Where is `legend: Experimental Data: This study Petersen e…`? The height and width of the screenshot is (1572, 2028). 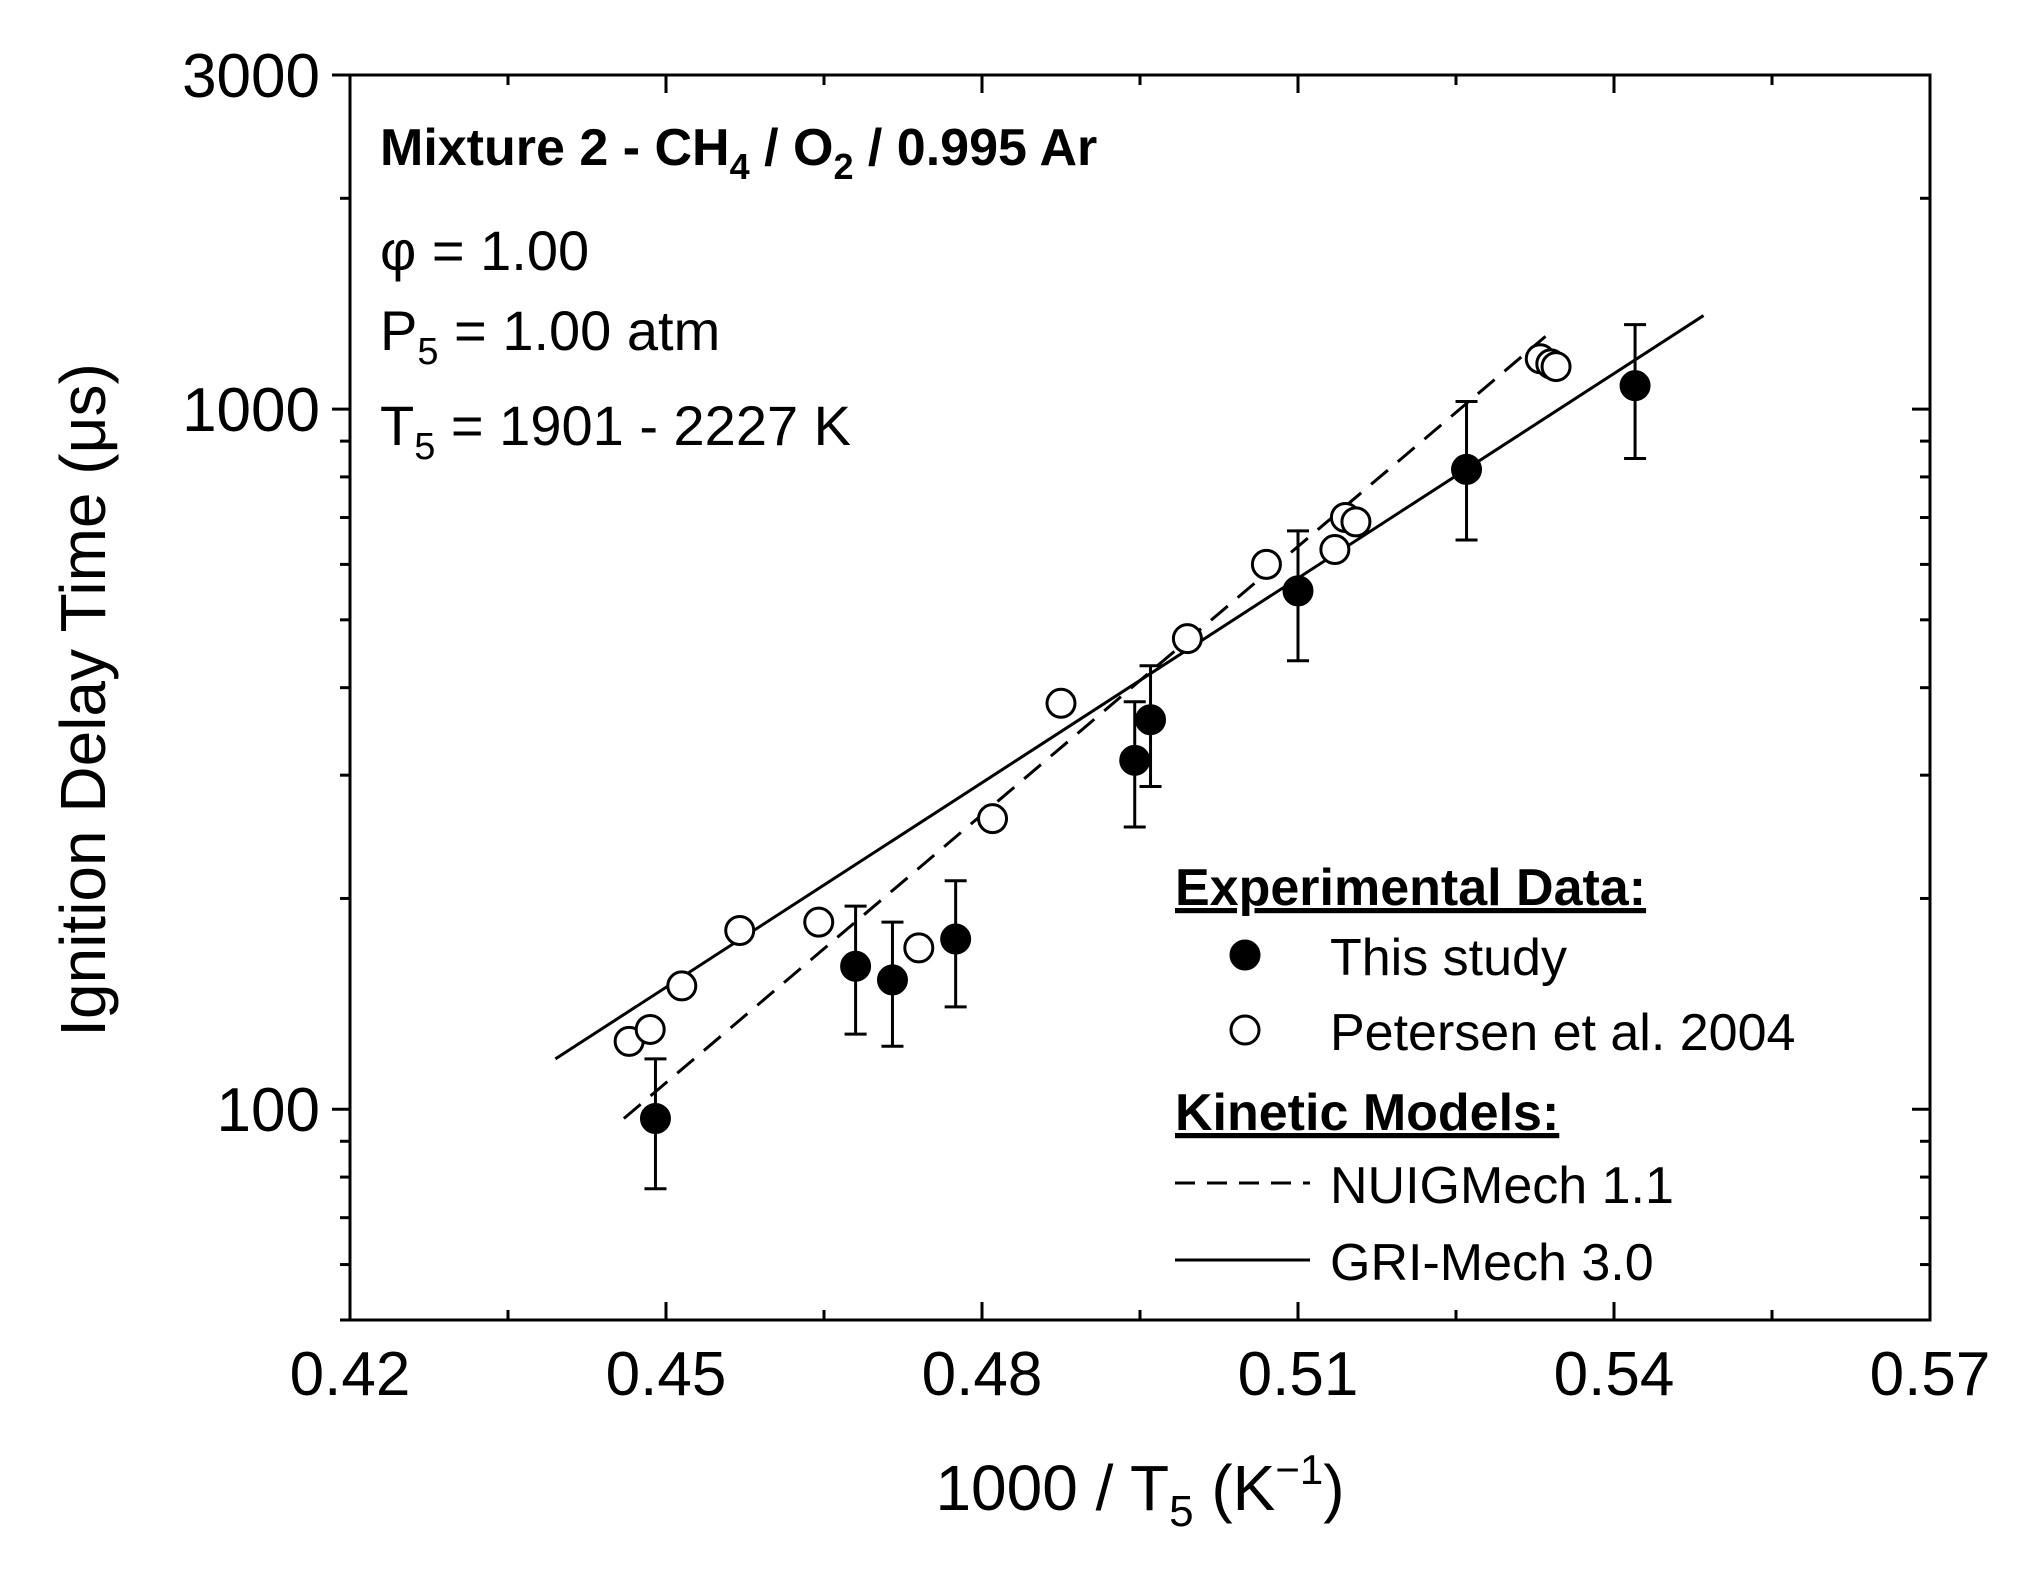 legend: Experimental Data: This study Petersen e… is located at coordinates (1485, 1075).